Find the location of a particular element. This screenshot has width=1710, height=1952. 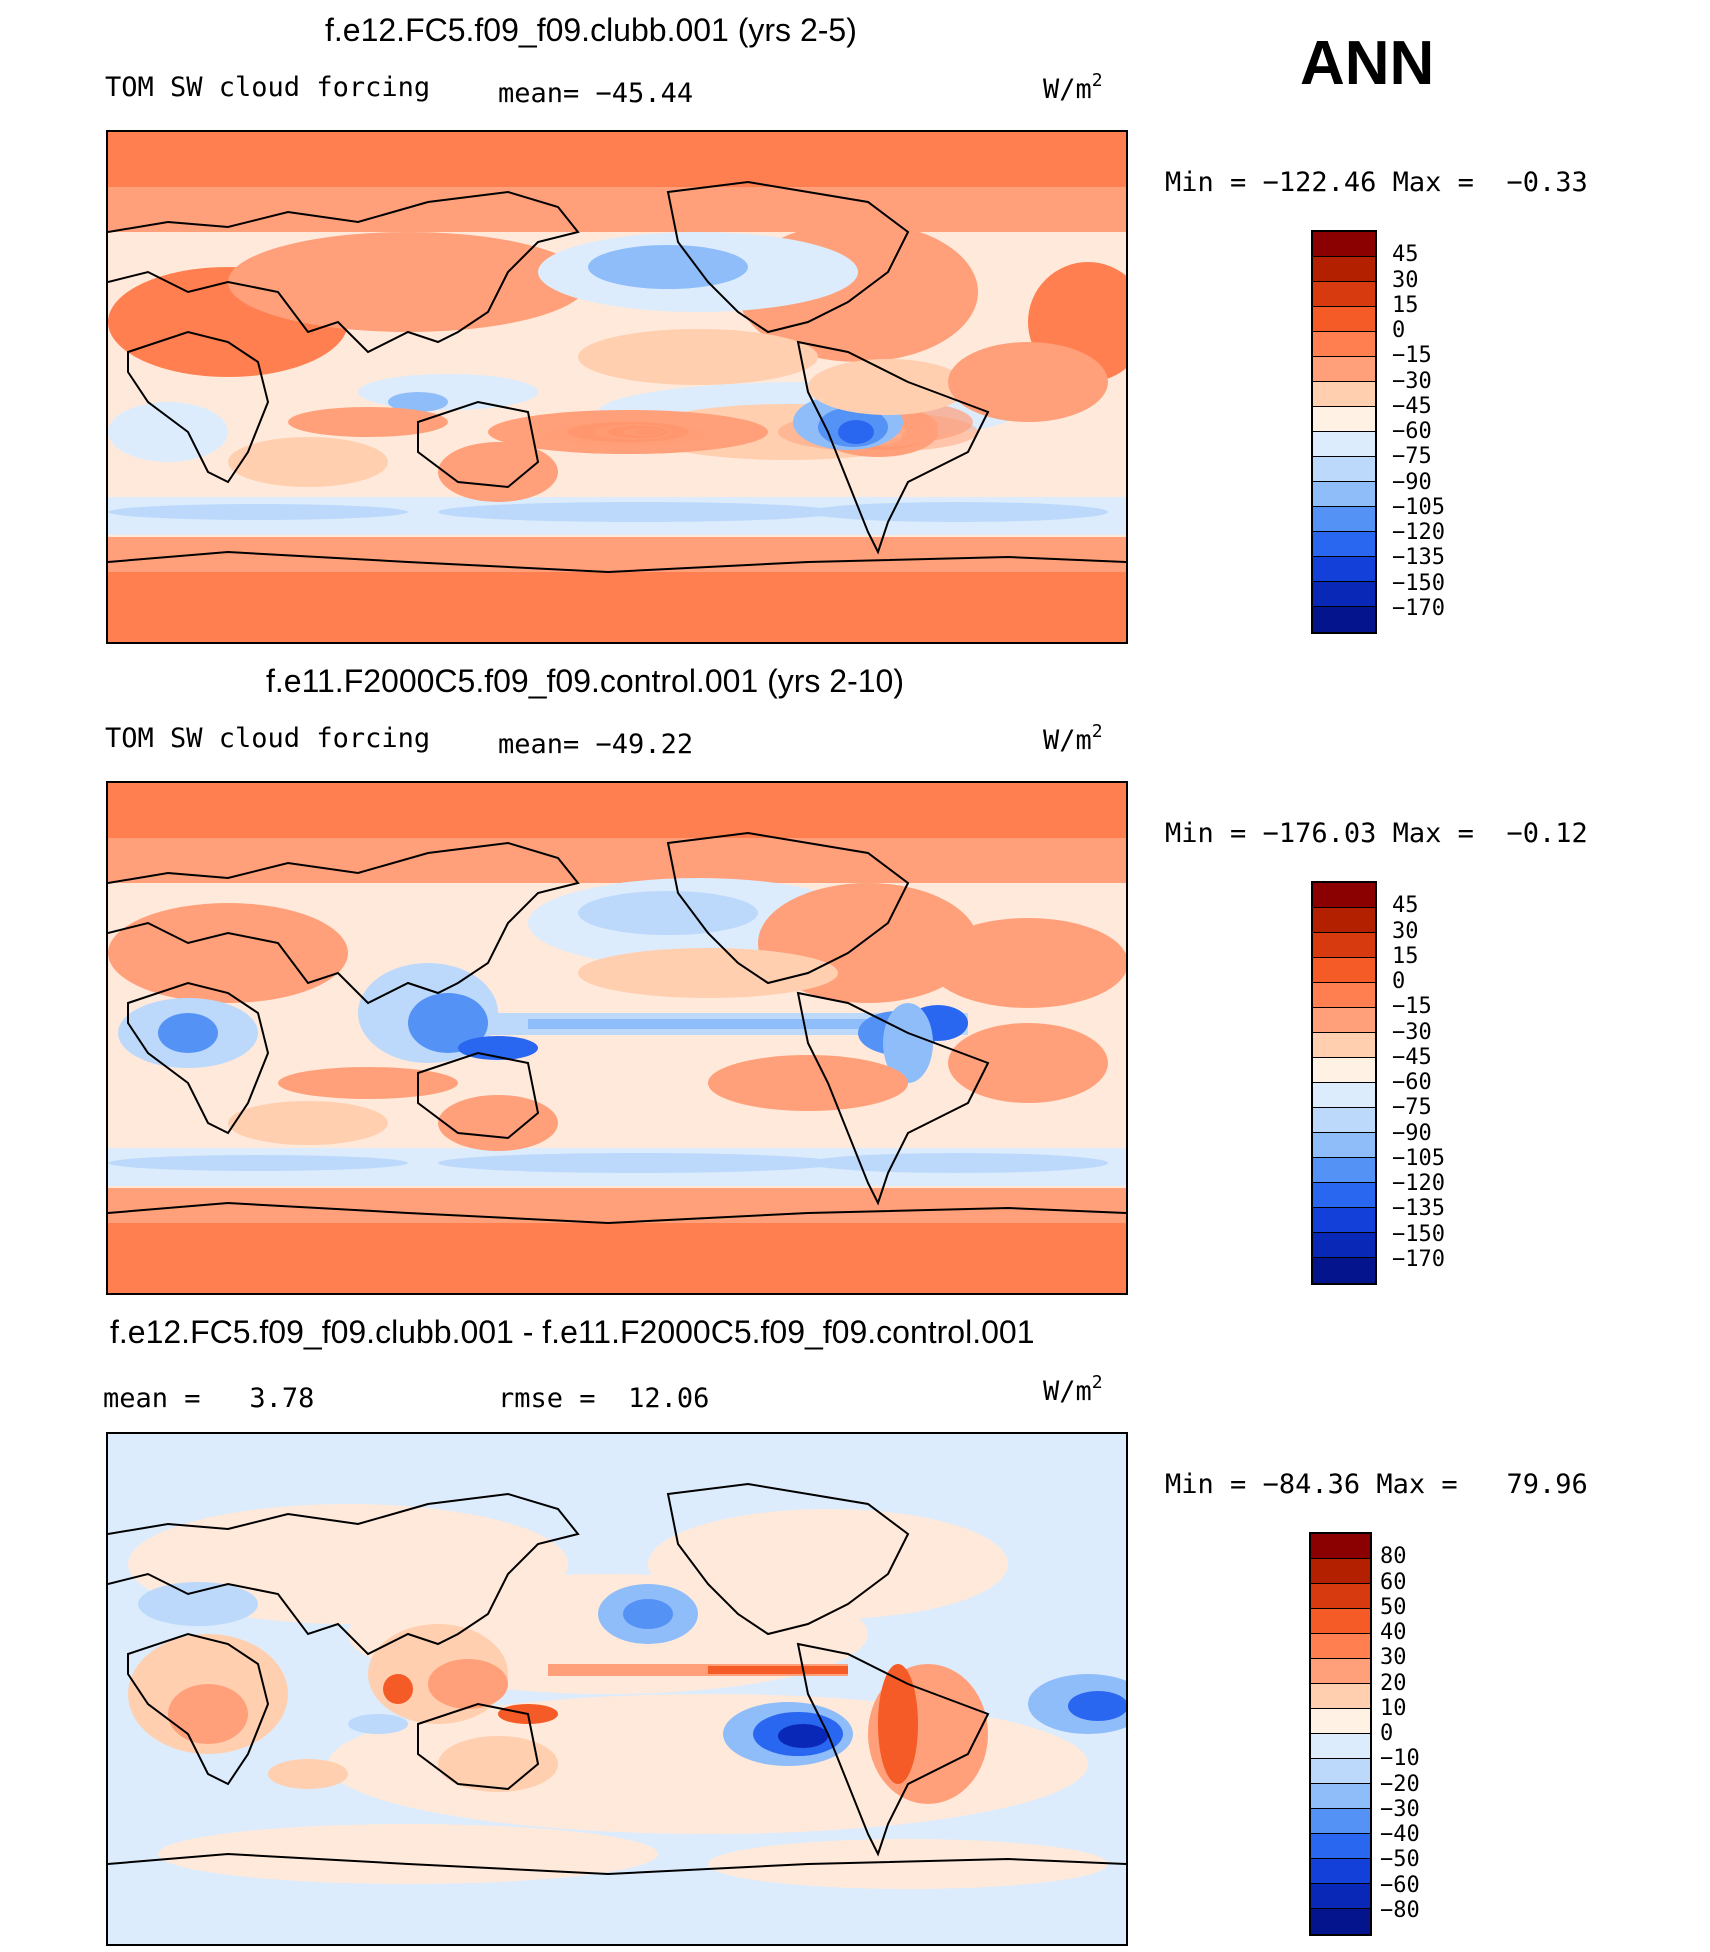

panel3-rmse: rmse = 12.06 is located at coordinates (604, 1398).